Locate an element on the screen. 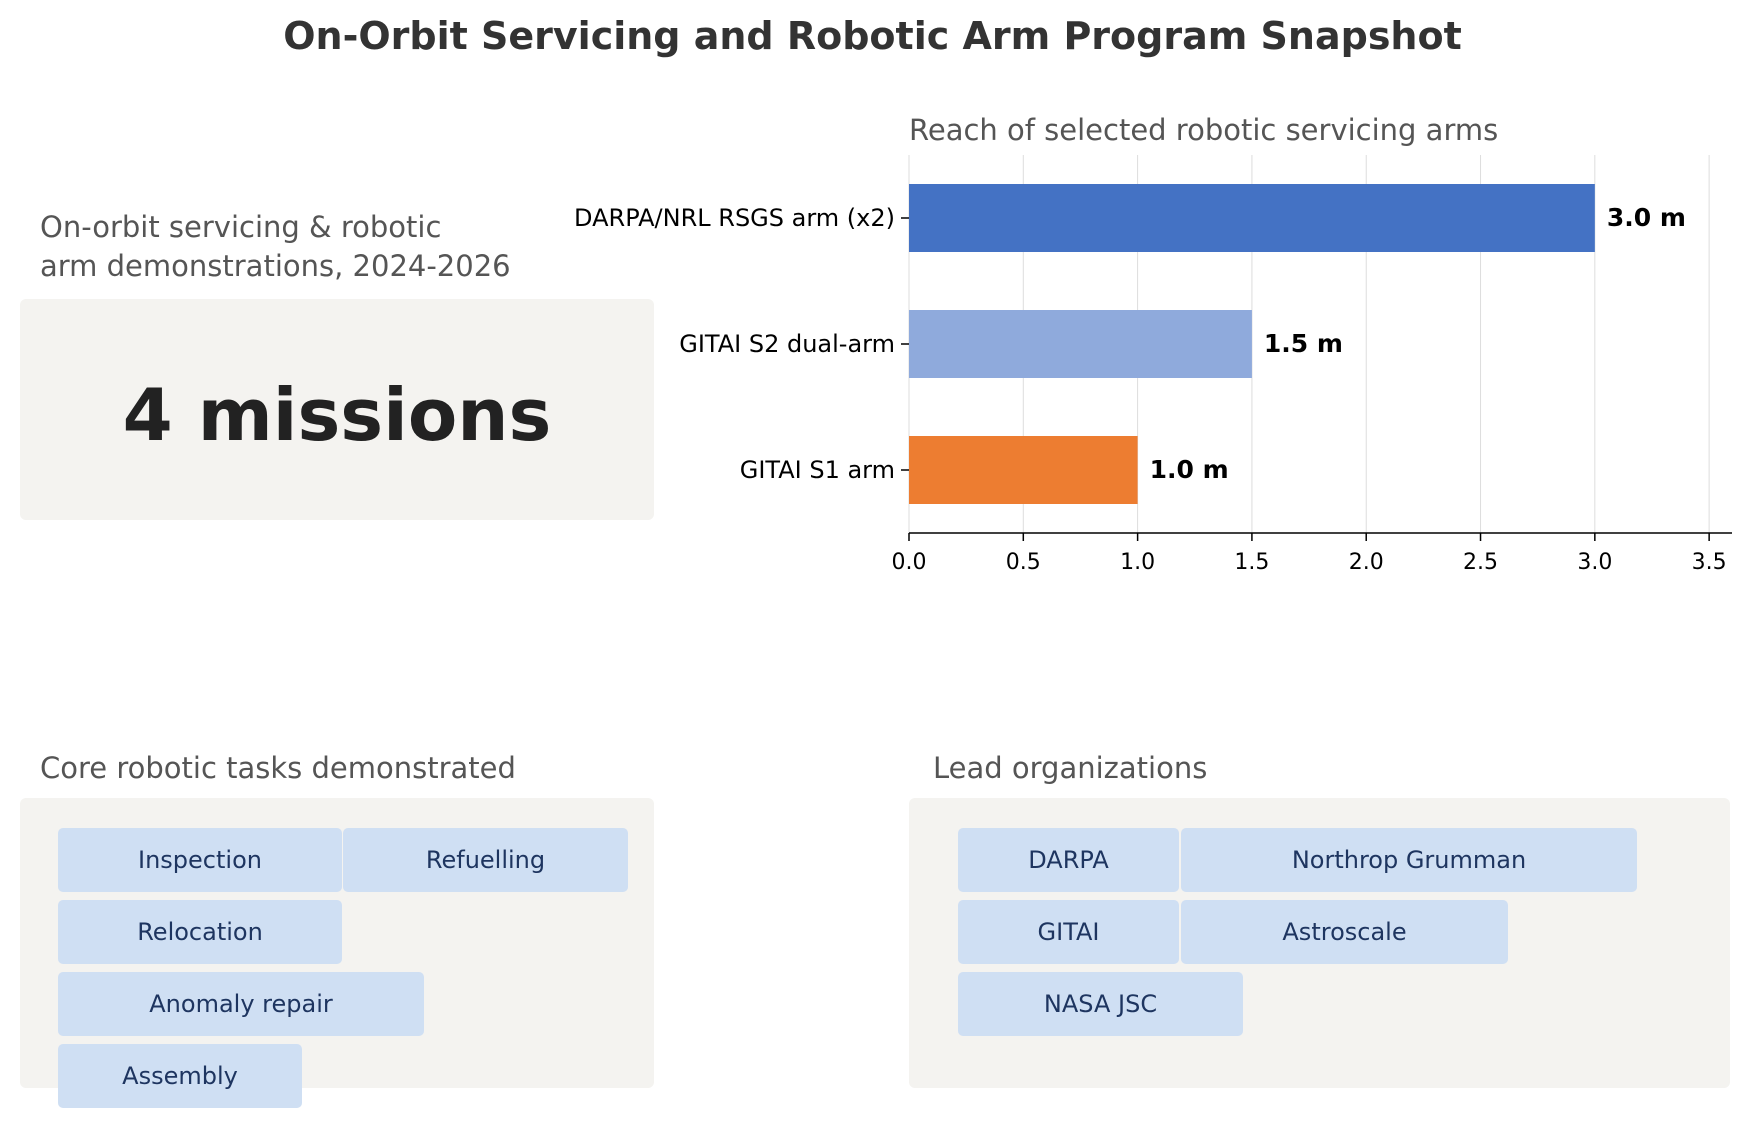 Image resolution: width=1745 pixels, height=1131 pixels. y-tick-label: GITAI S2 dual-arm is located at coordinates (787, 344).